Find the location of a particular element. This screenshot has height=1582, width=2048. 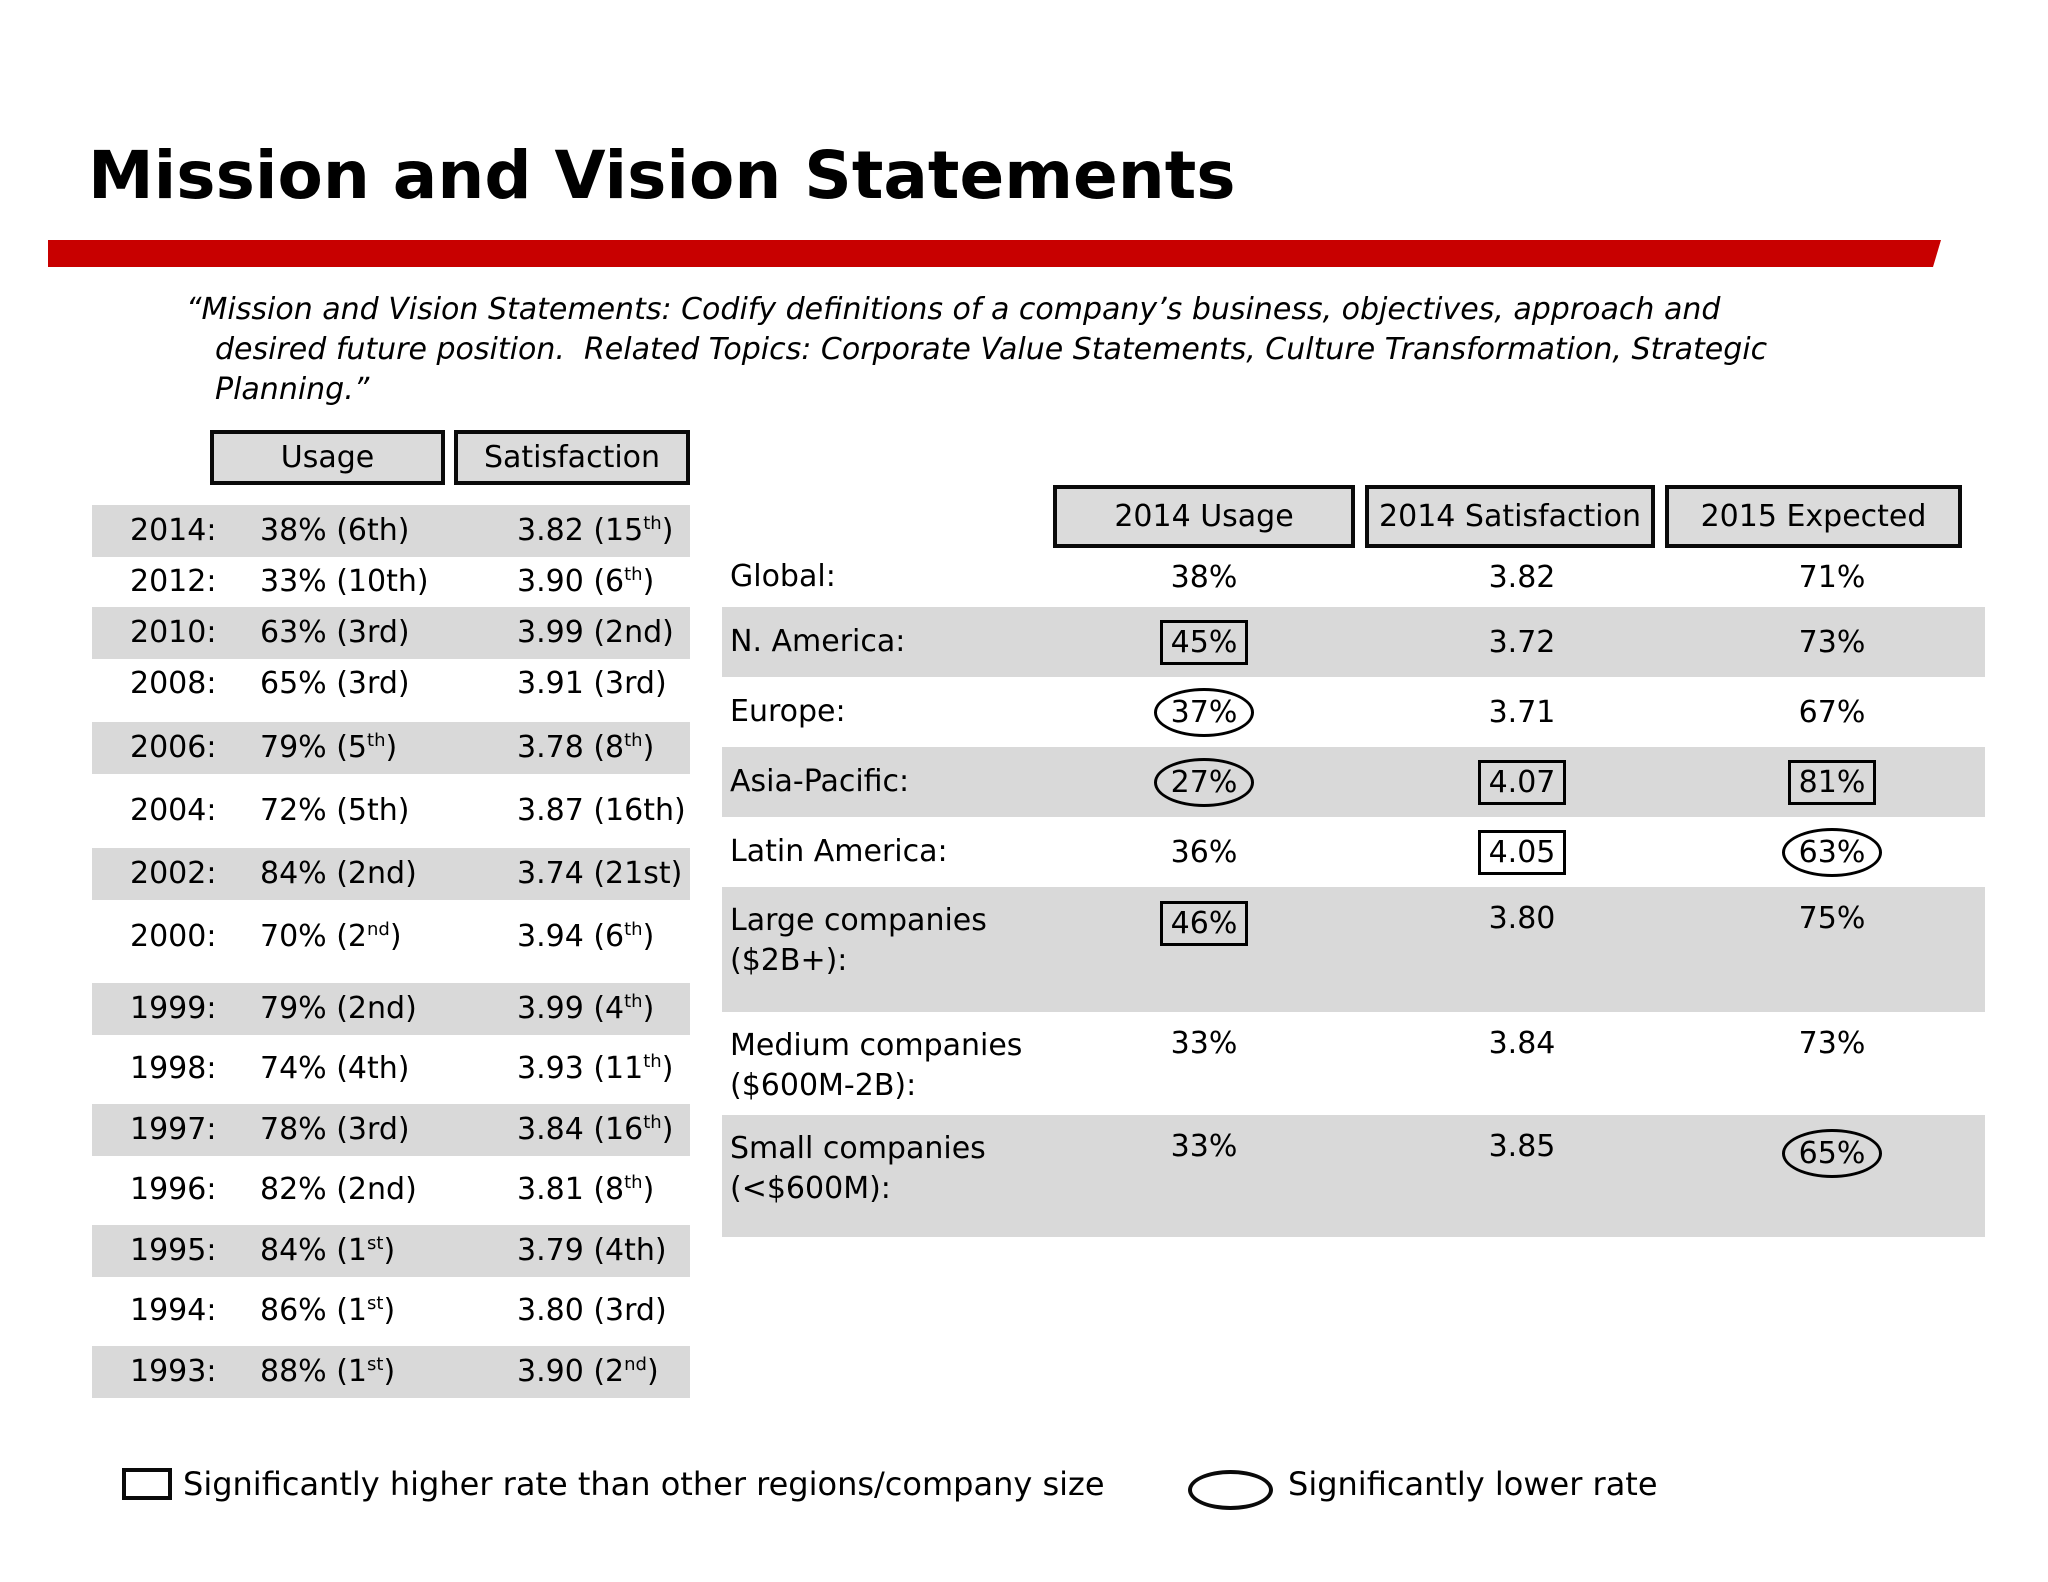

table-row: 1994: 86% (1st) 3.80 (3rd) is located at coordinates (391, 1311).